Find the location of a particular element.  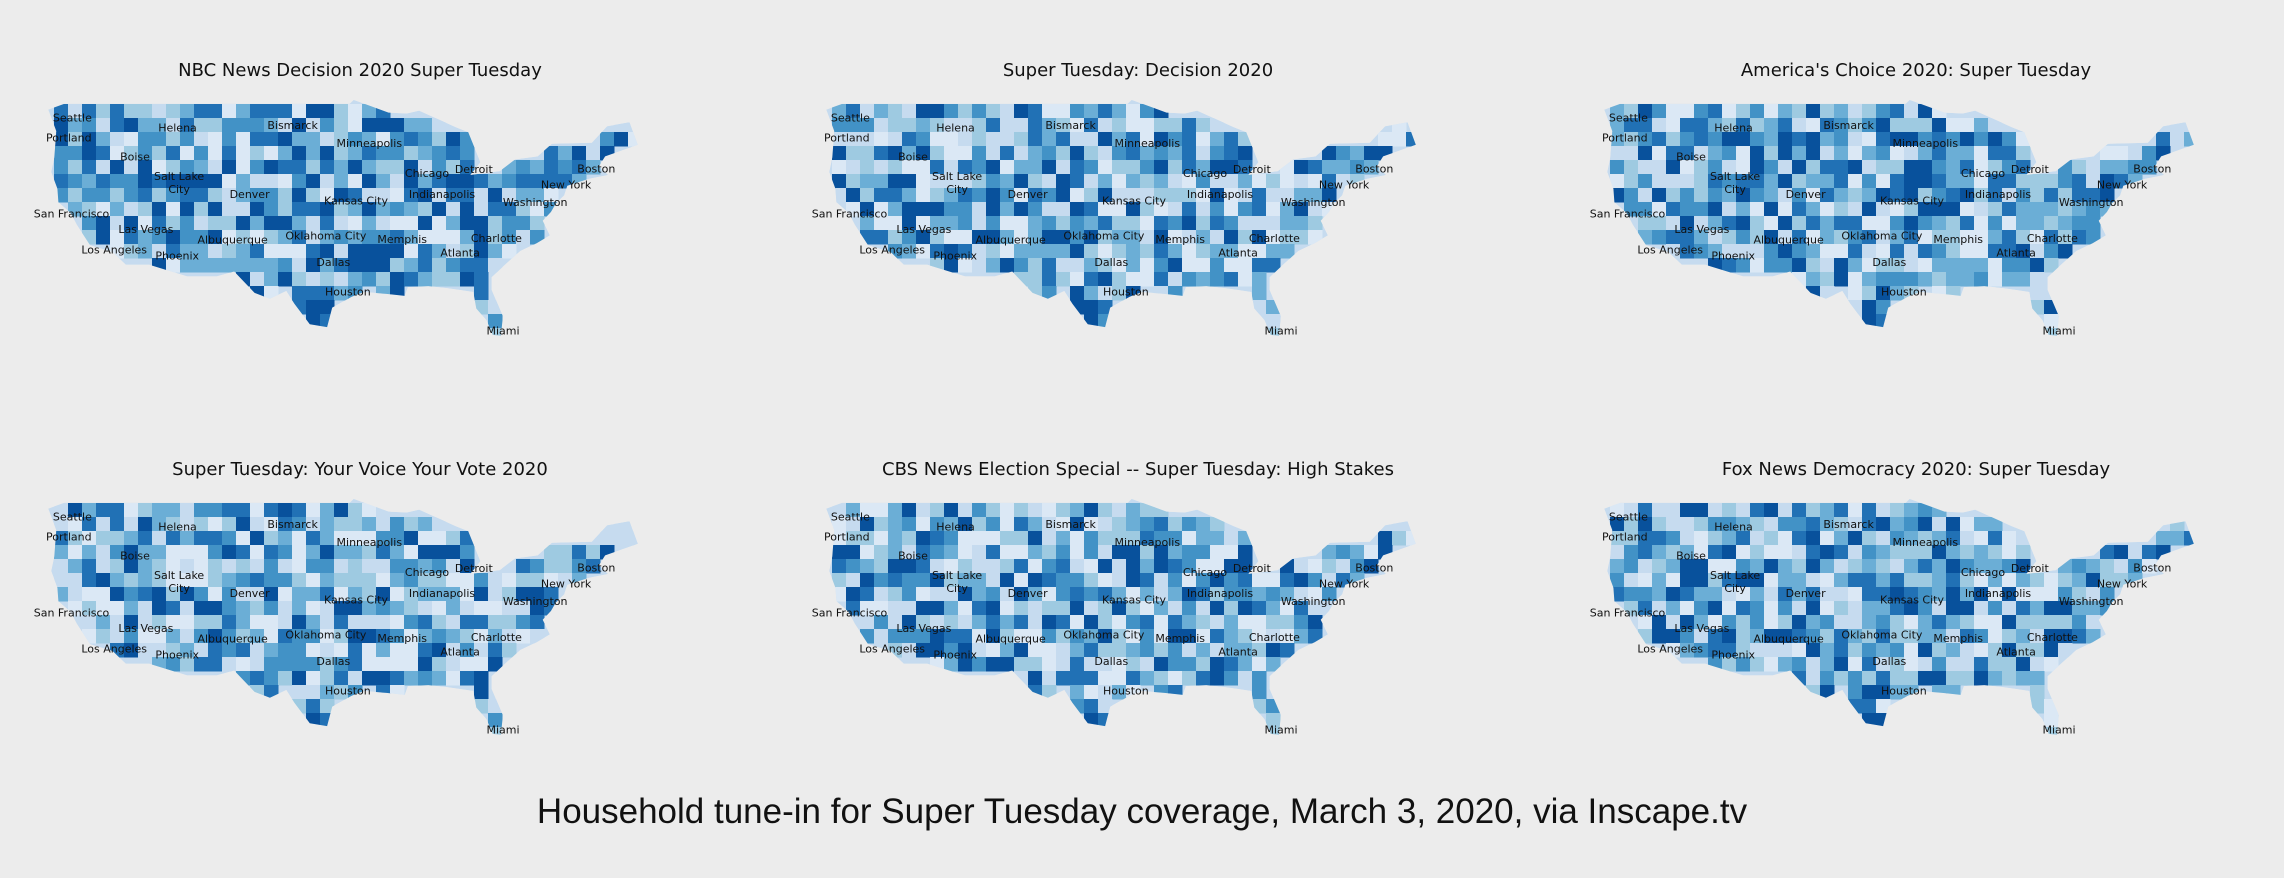

map-title: America's Choice 2020: Super Tuesday is located at coordinates (1916, 70).